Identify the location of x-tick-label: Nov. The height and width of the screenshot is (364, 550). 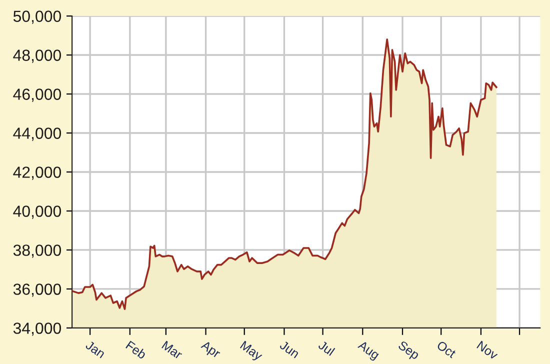
(487, 350).